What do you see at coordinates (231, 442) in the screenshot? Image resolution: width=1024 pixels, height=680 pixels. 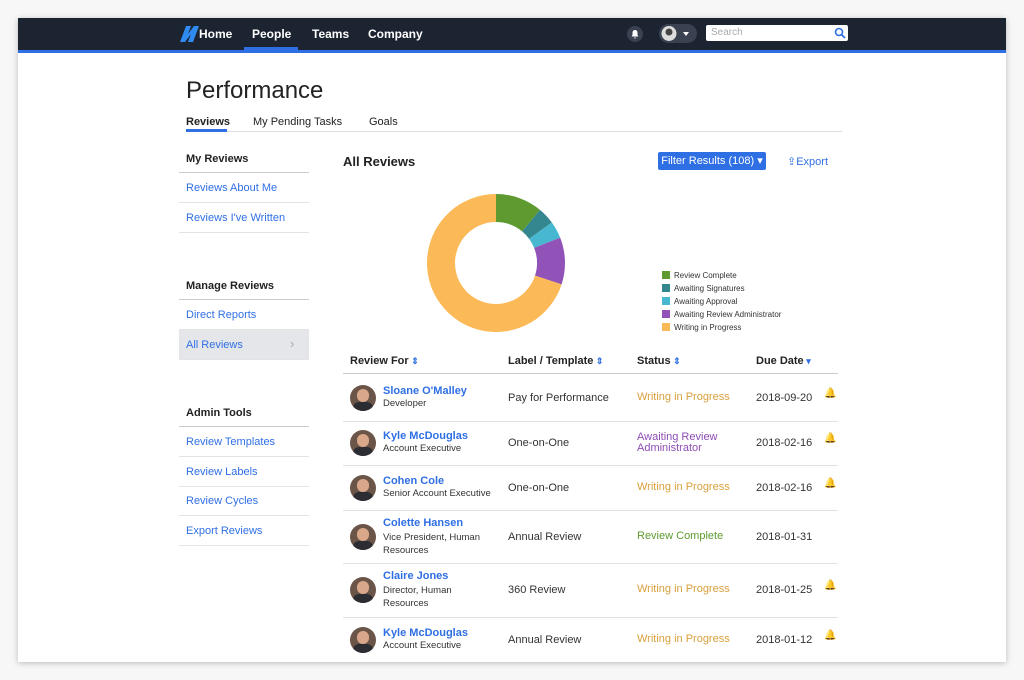 I see `sidebar-link: Review Templates` at bounding box center [231, 442].